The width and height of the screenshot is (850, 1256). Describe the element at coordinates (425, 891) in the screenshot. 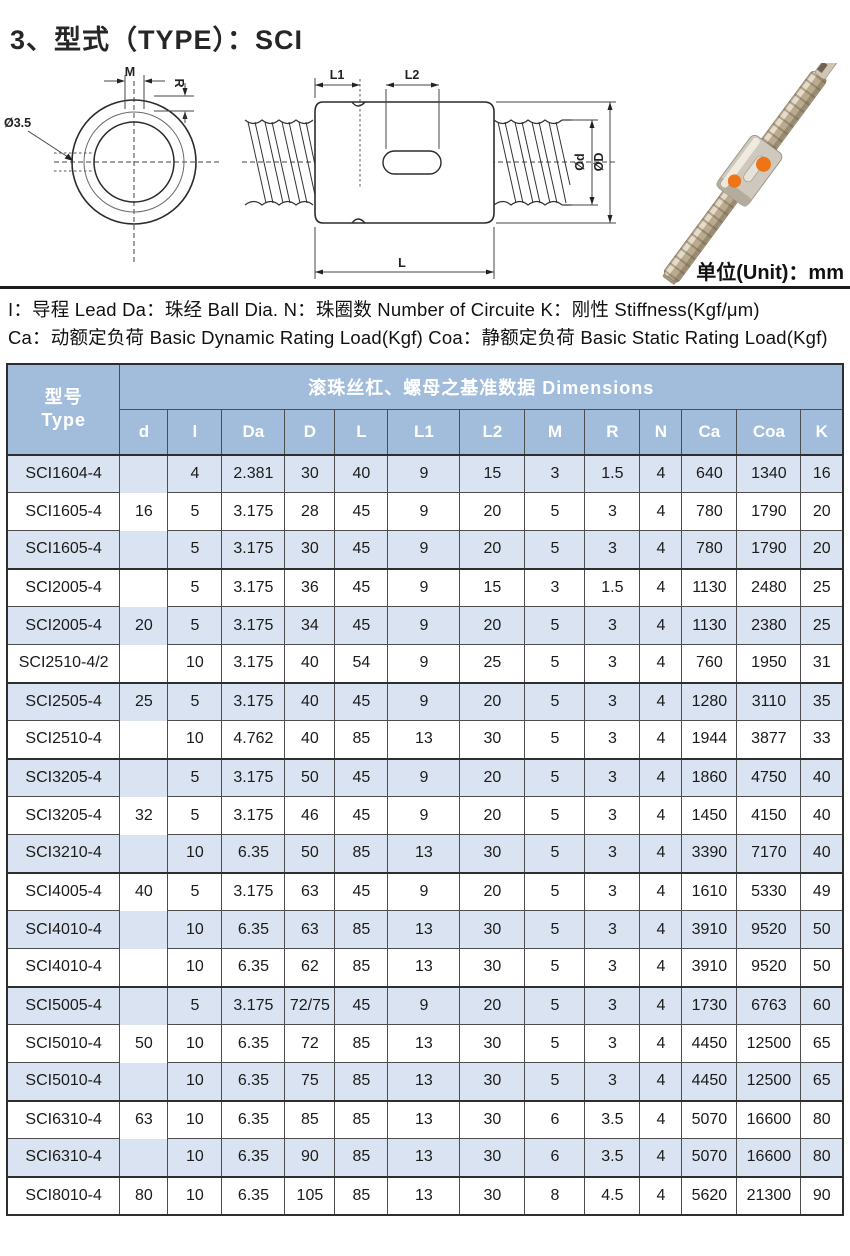

I see `table-row: SCI4005-4 40 5 3.175 63 45 9 20 5 3 4 1610 5330 49` at that location.